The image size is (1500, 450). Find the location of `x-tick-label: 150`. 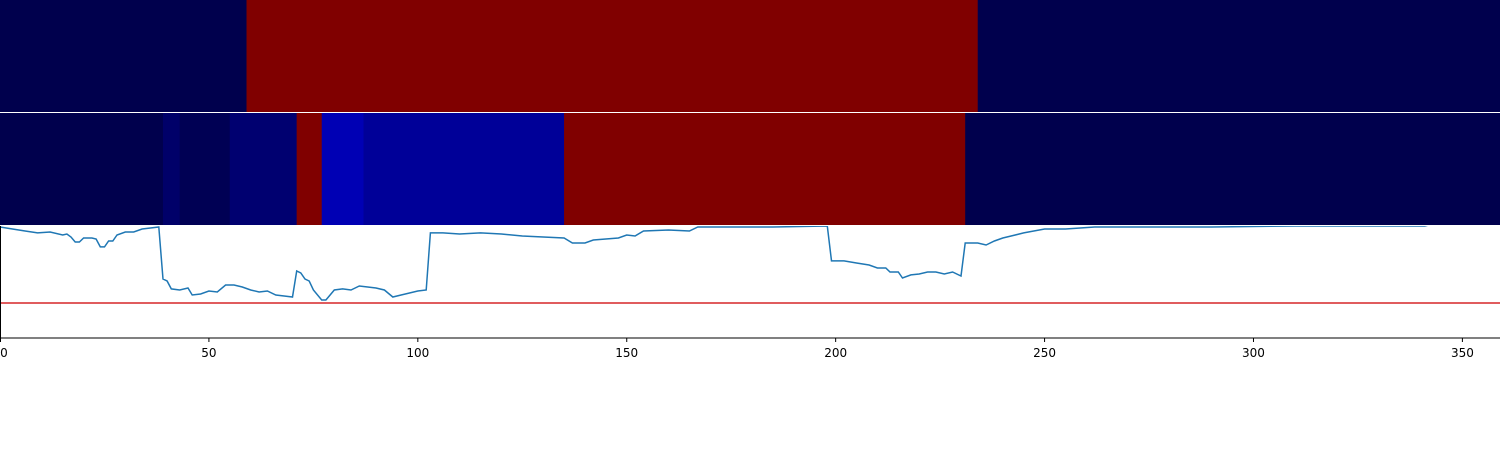

x-tick-label: 150 is located at coordinates (626, 353).